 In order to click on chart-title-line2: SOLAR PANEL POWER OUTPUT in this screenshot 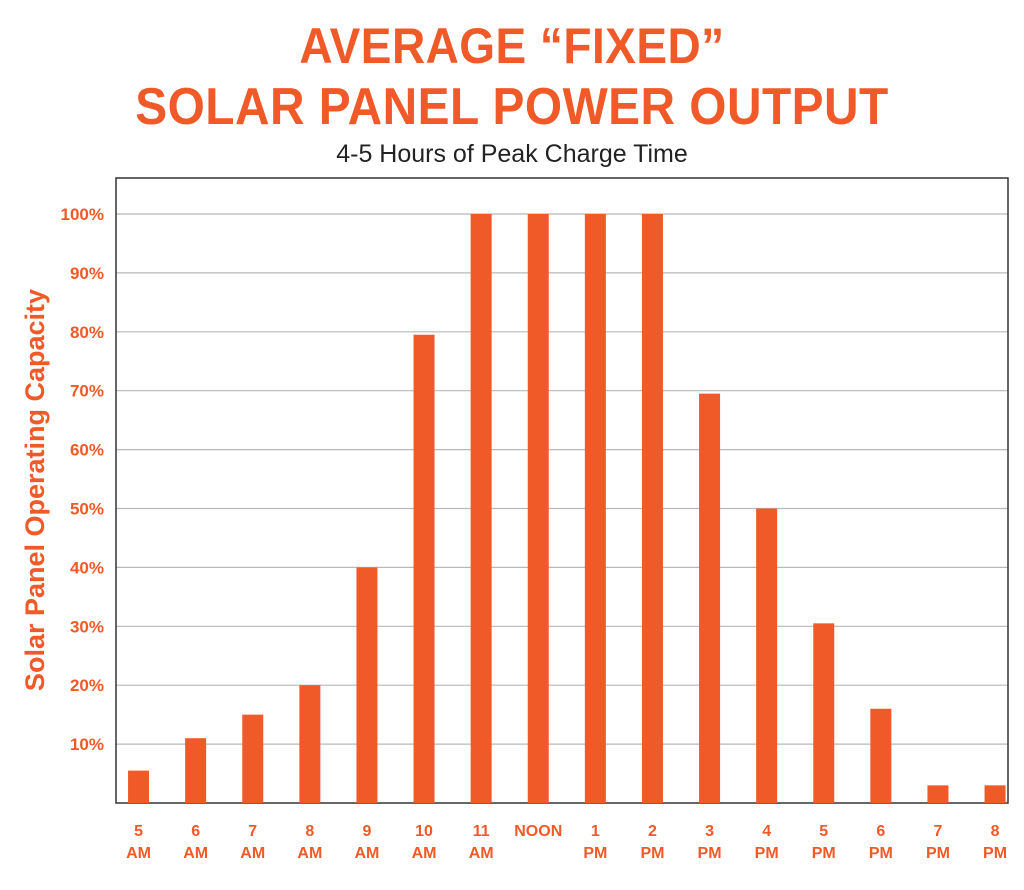, I will do `click(512, 107)`.